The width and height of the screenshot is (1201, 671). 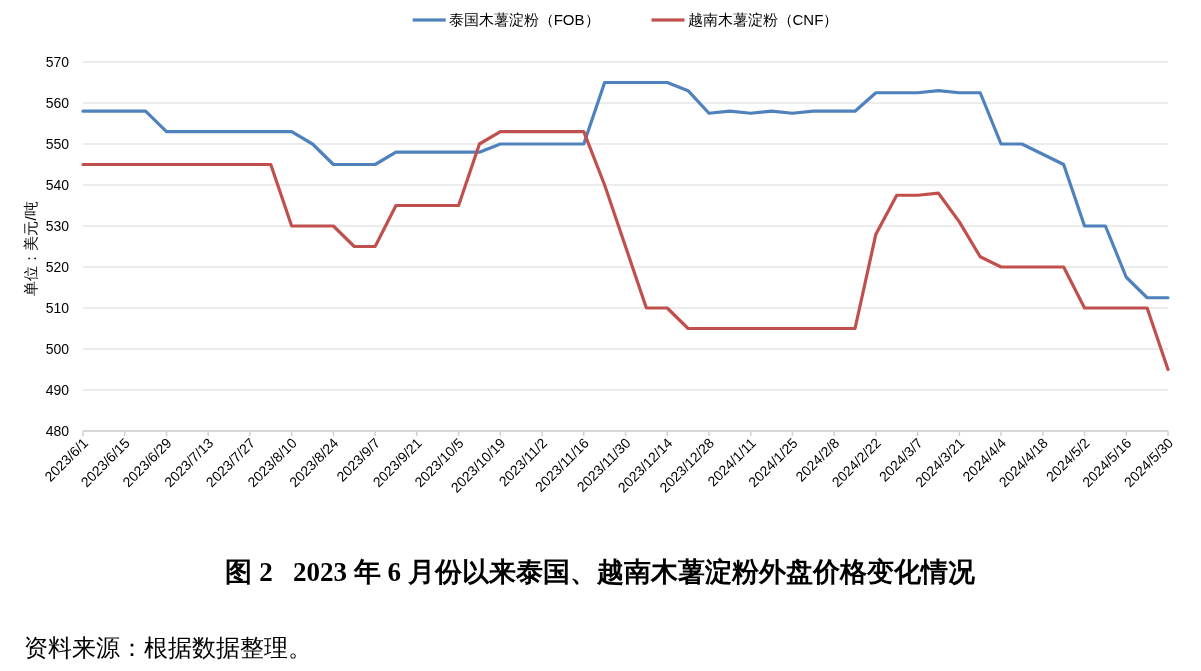 I want to click on legend-label: 泰国木薯淀粉（FOB）, so click(x=524, y=19).